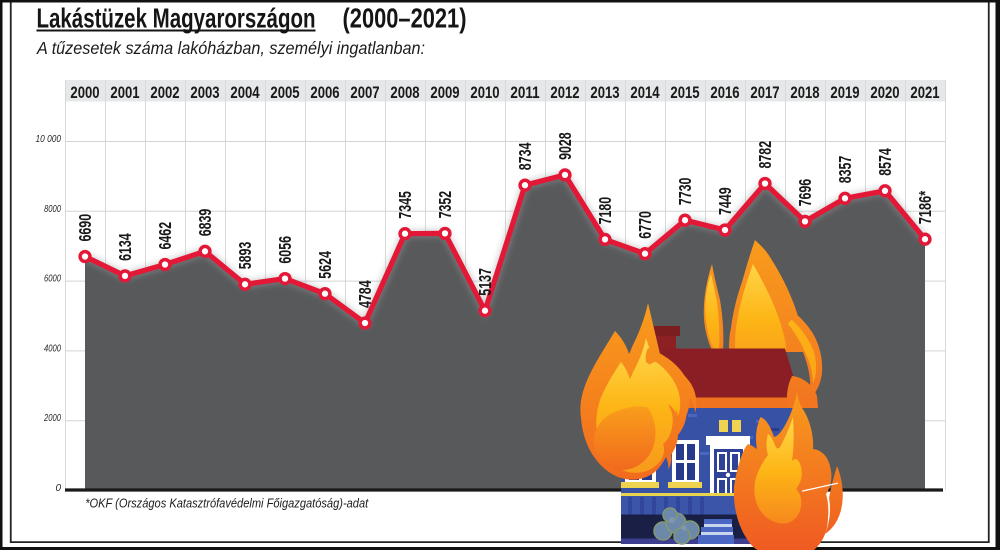  What do you see at coordinates (285, 250) in the screenshot?
I see `svg-text: 6056` at bounding box center [285, 250].